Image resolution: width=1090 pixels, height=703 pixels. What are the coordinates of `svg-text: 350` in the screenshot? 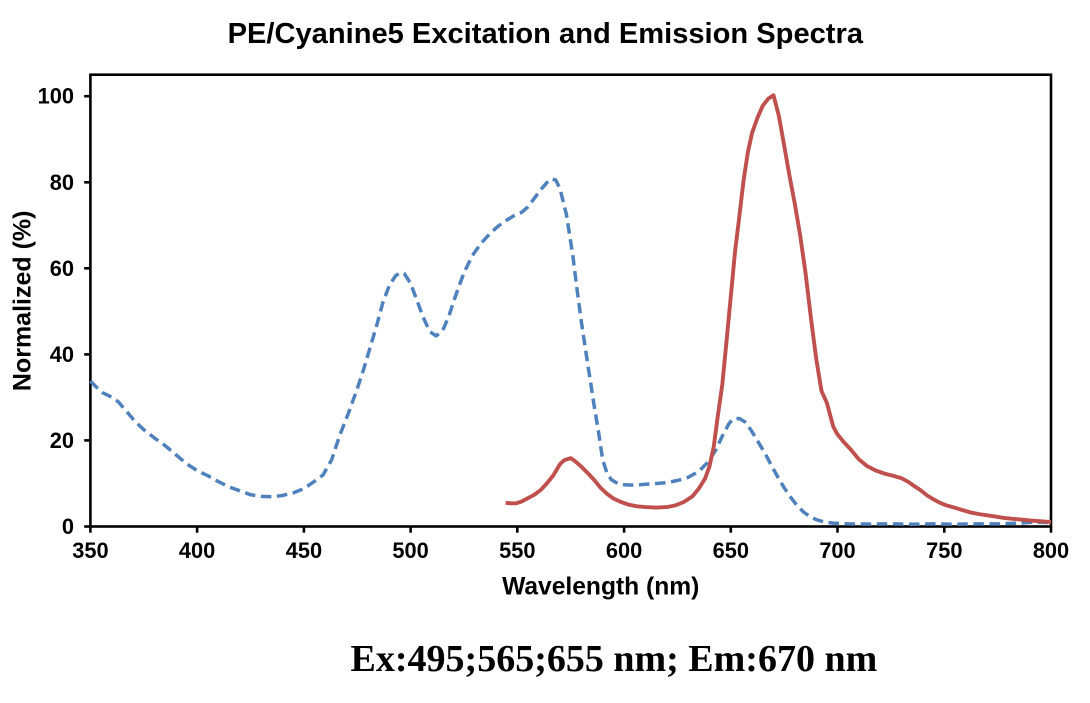 It's located at (90, 550).